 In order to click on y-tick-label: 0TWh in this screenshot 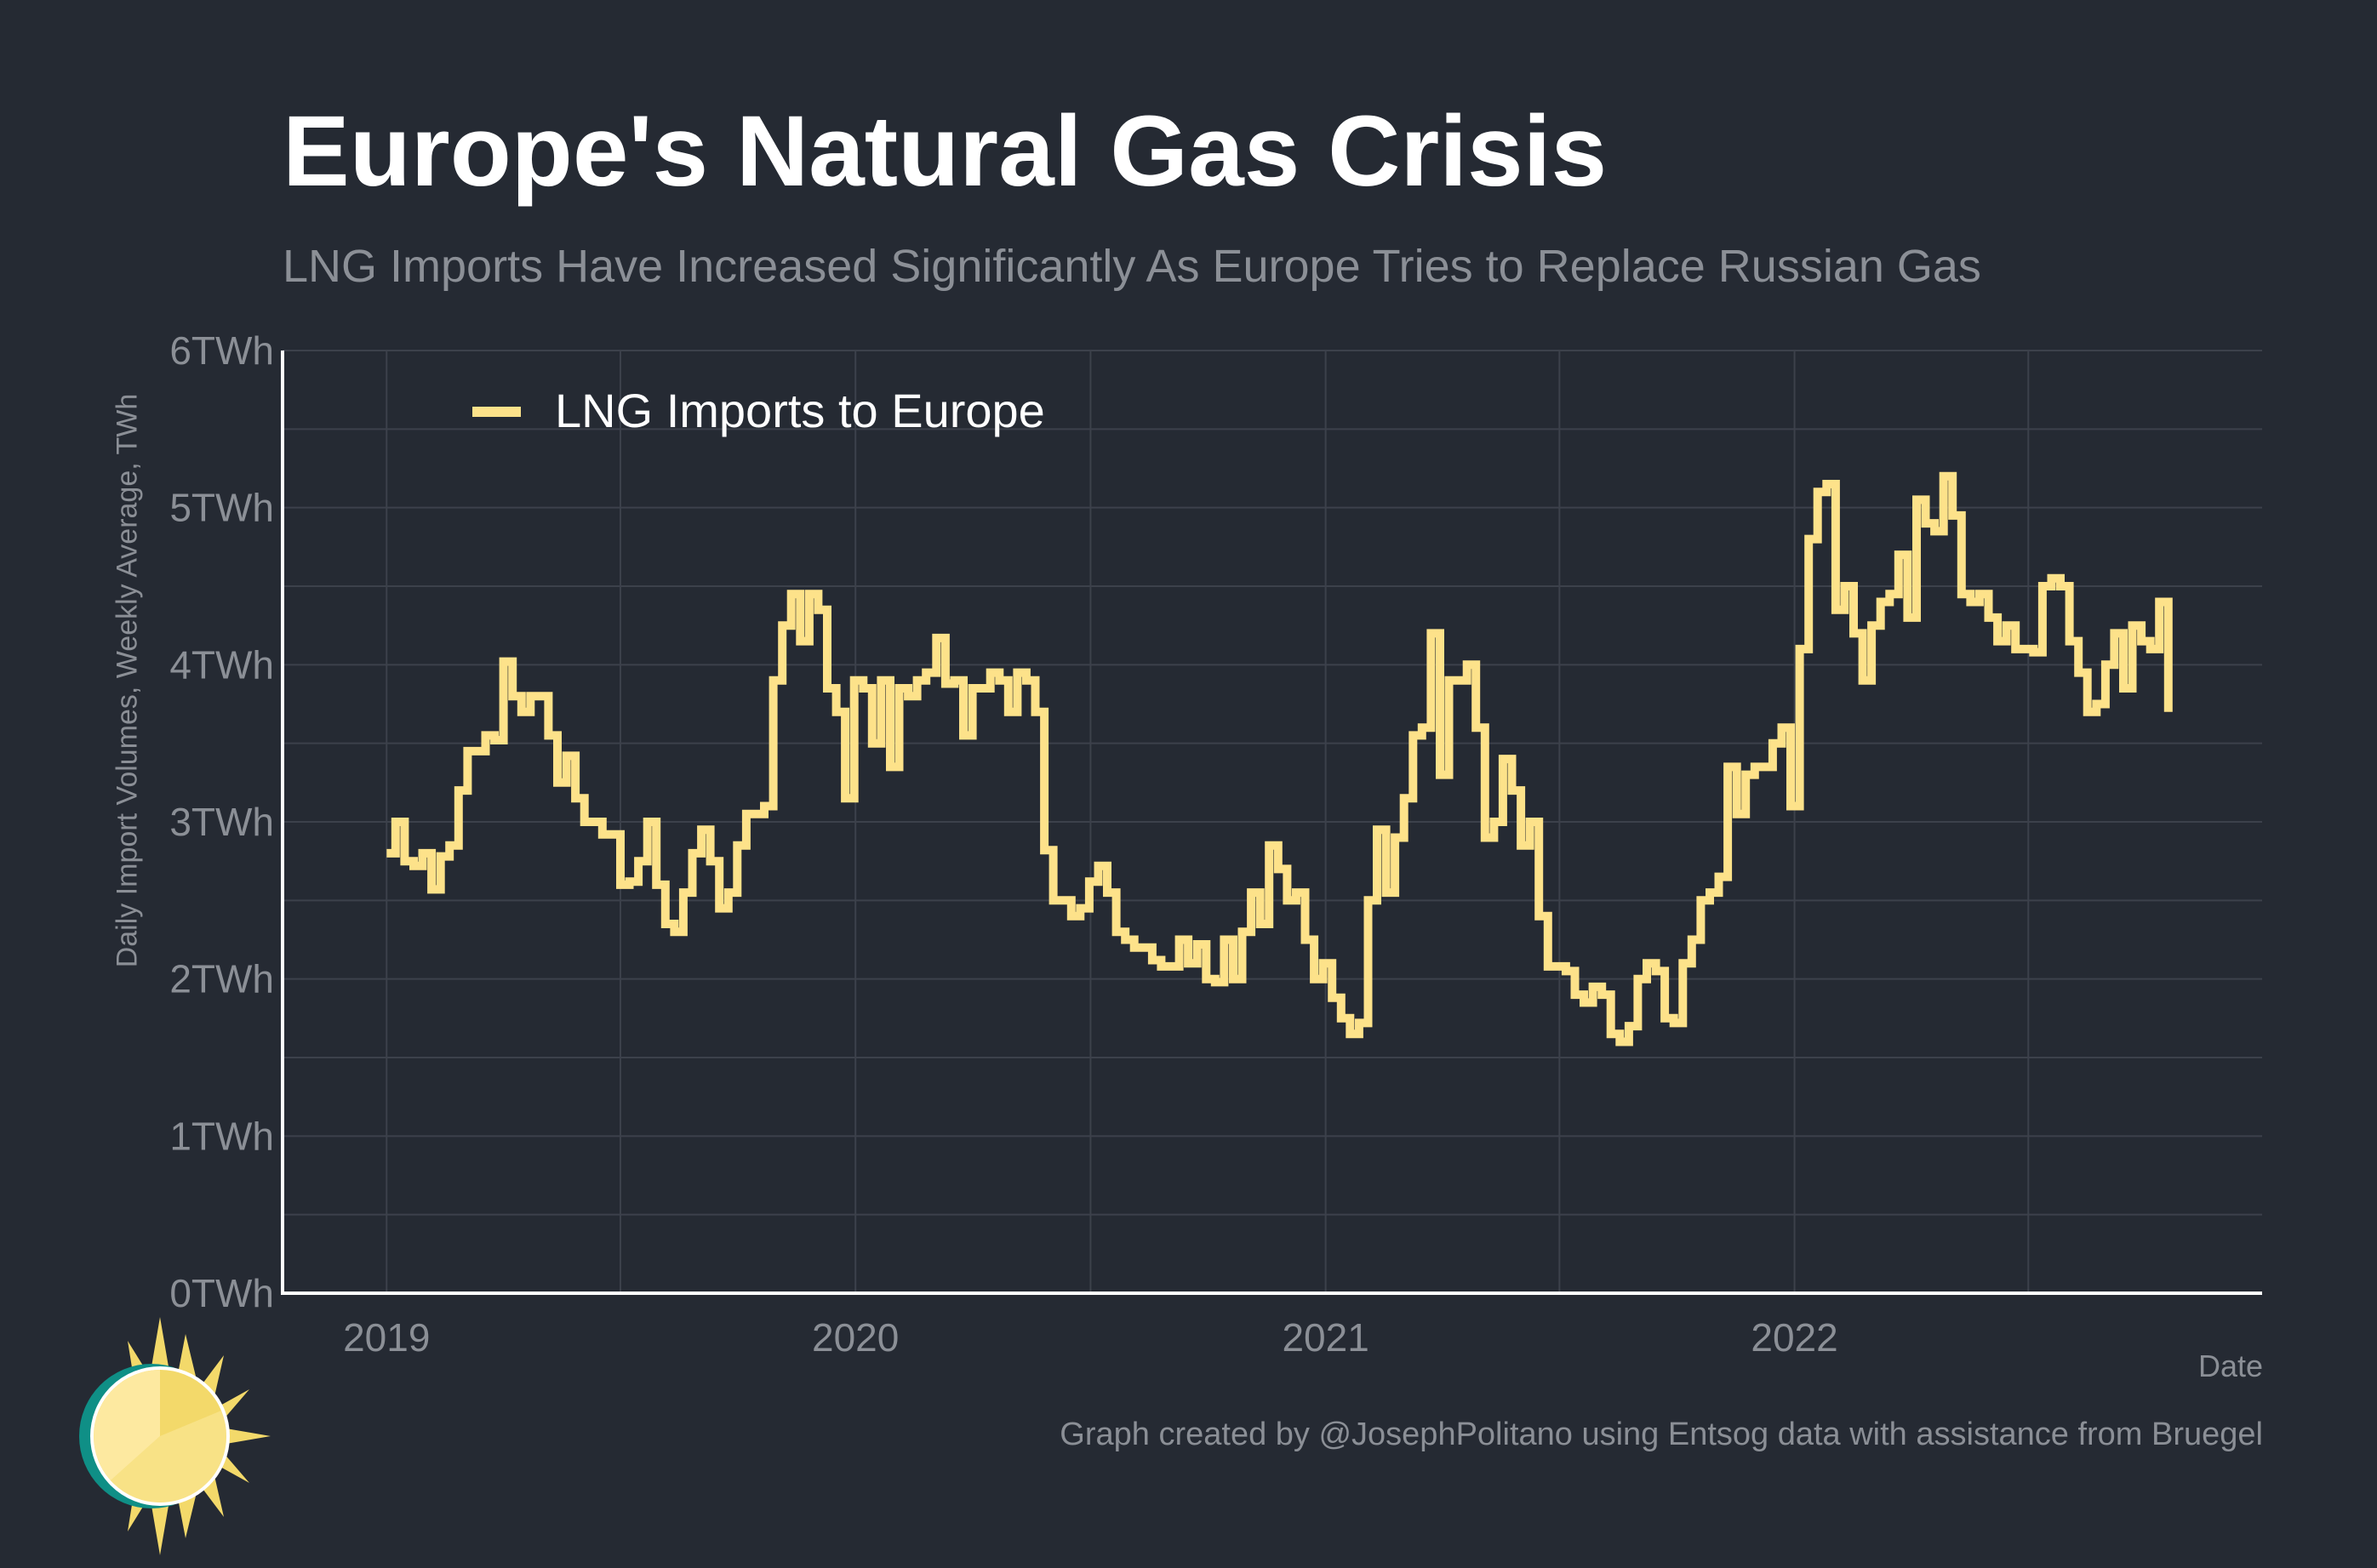, I will do `click(222, 1293)`.